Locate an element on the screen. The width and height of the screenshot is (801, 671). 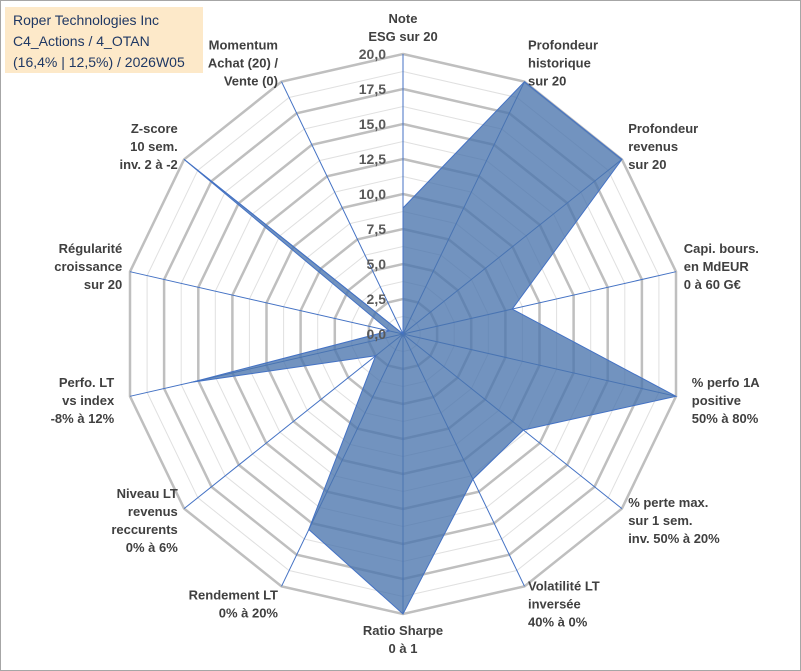
axis-label: Z-score 10 sem. inv. 2 à -2 is located at coordinates (149, 146).